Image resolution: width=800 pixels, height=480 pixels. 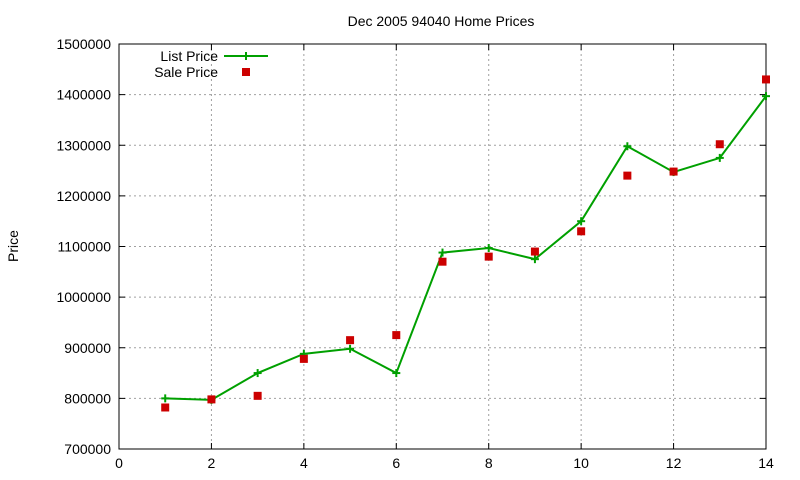 What do you see at coordinates (87, 398) in the screenshot?
I see `y-tick-label: 800000` at bounding box center [87, 398].